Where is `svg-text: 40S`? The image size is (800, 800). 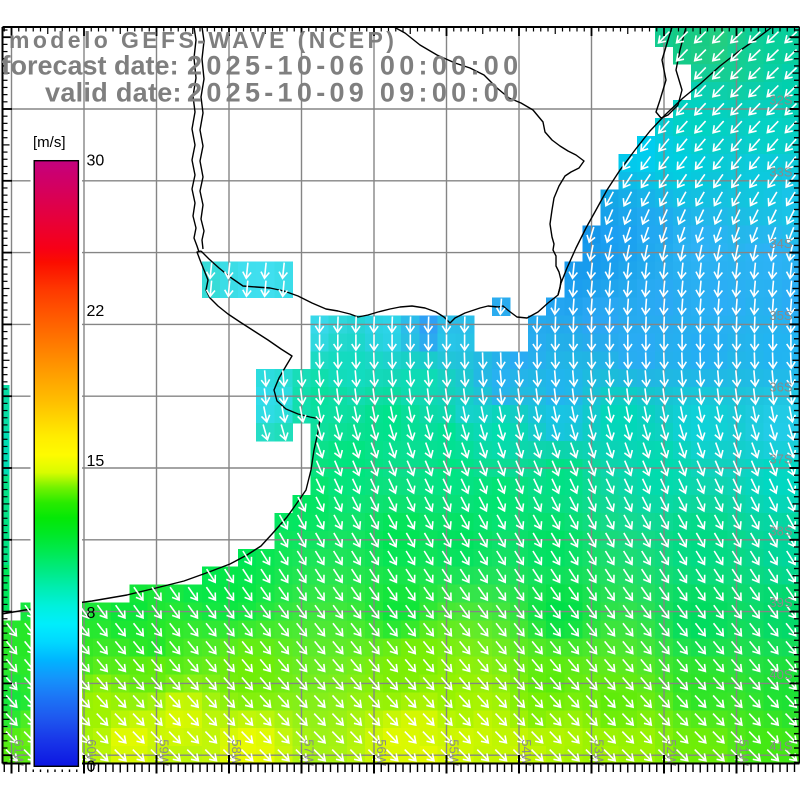
svg-text: 40S is located at coordinates (780, 674).